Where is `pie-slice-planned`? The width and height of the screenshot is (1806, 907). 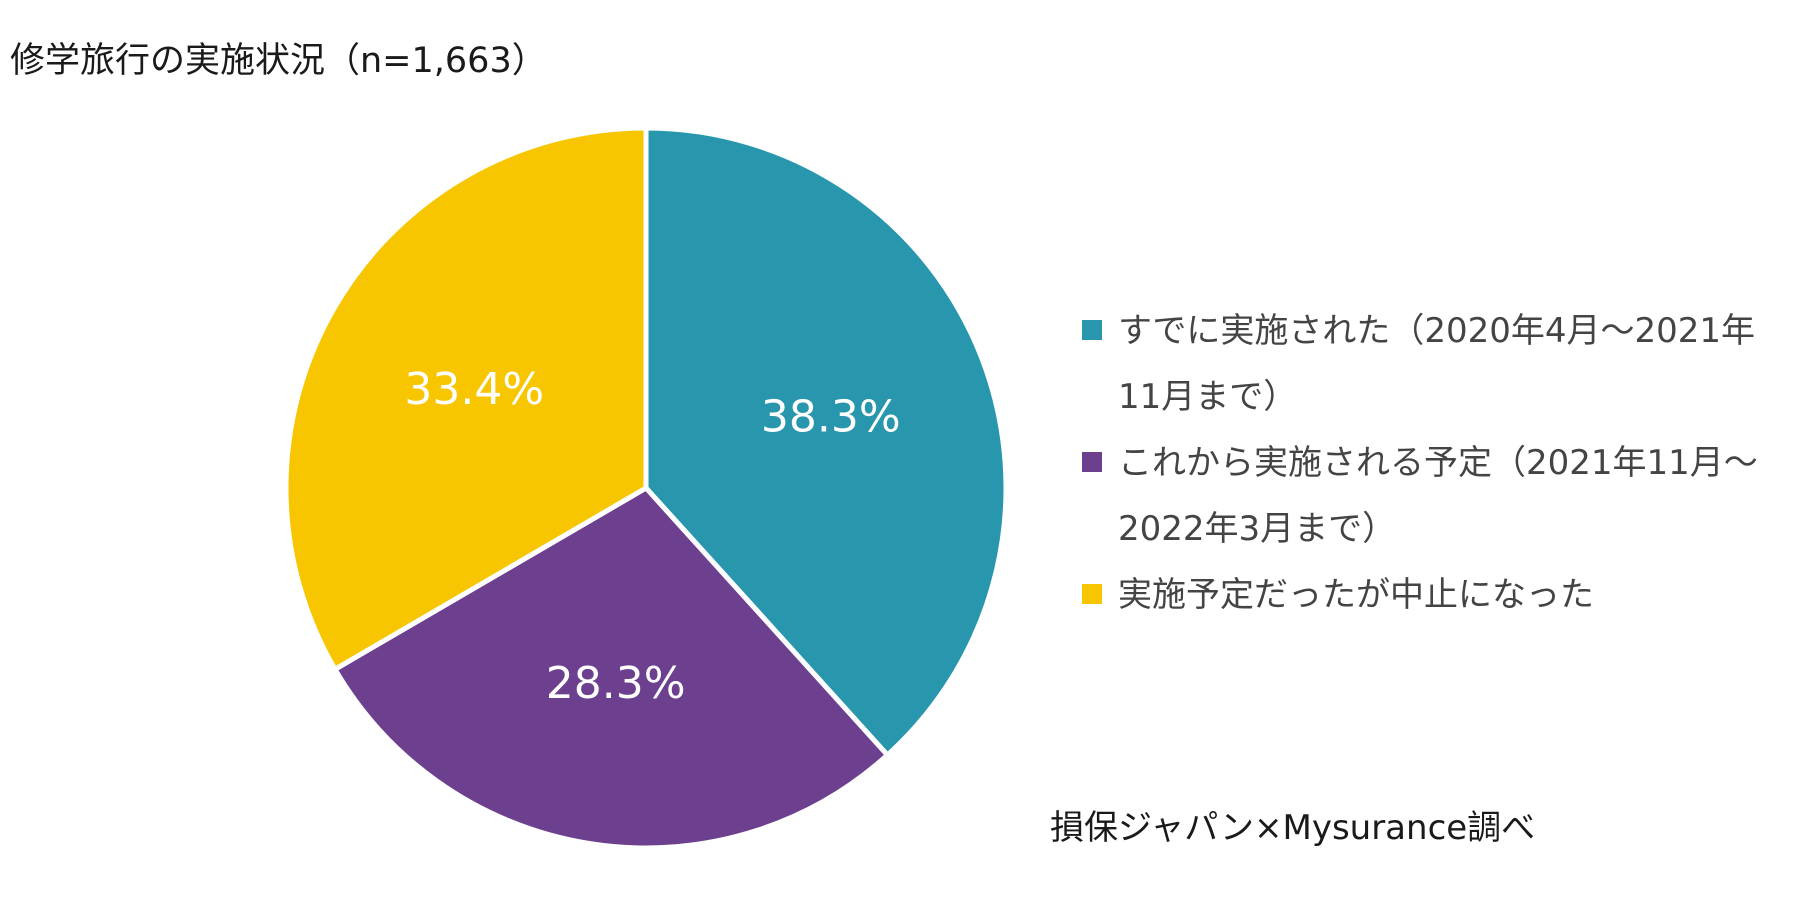
pie-slice-planned is located at coordinates (611, 668).